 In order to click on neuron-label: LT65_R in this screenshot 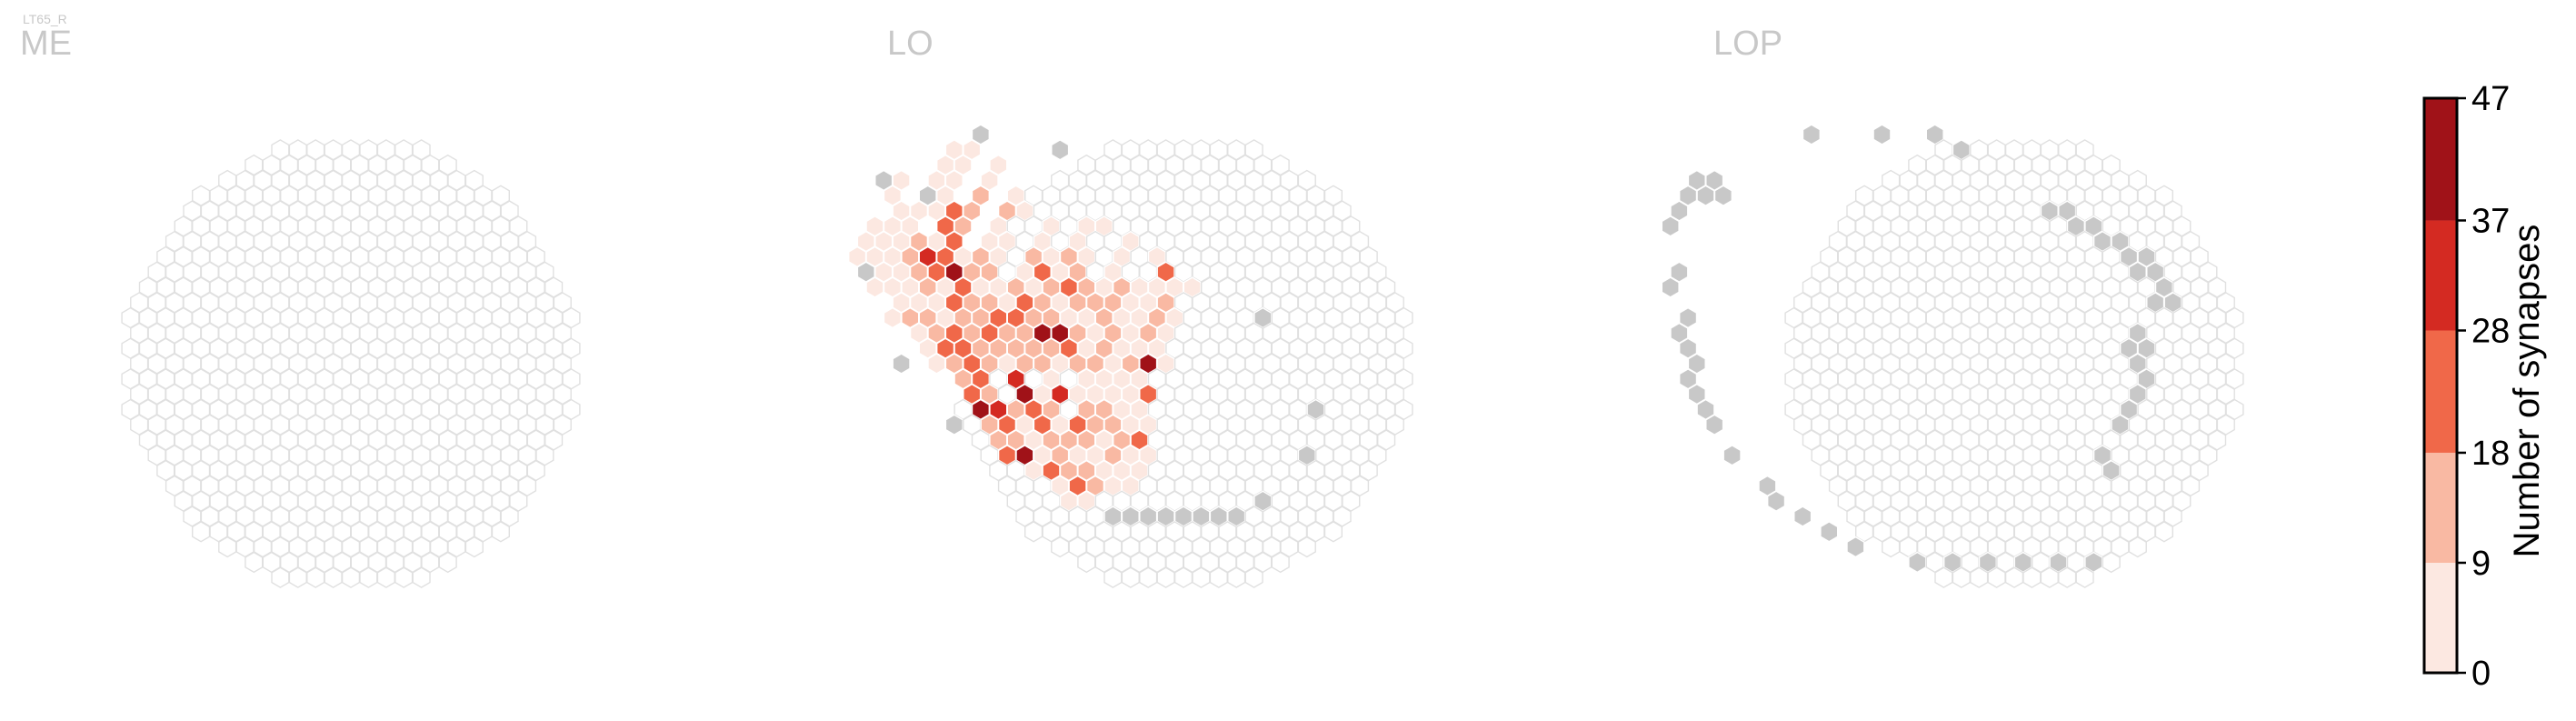, I will do `click(45, 19)`.